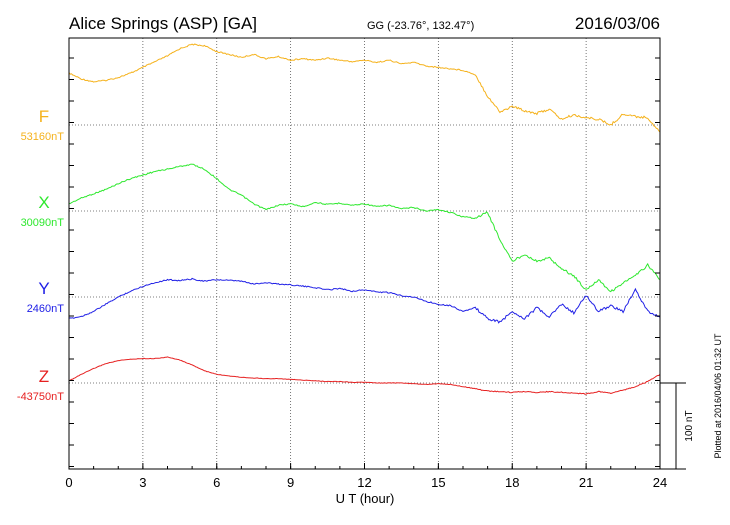  What do you see at coordinates (586, 482) in the screenshot?
I see `x-tick-label: 21` at bounding box center [586, 482].